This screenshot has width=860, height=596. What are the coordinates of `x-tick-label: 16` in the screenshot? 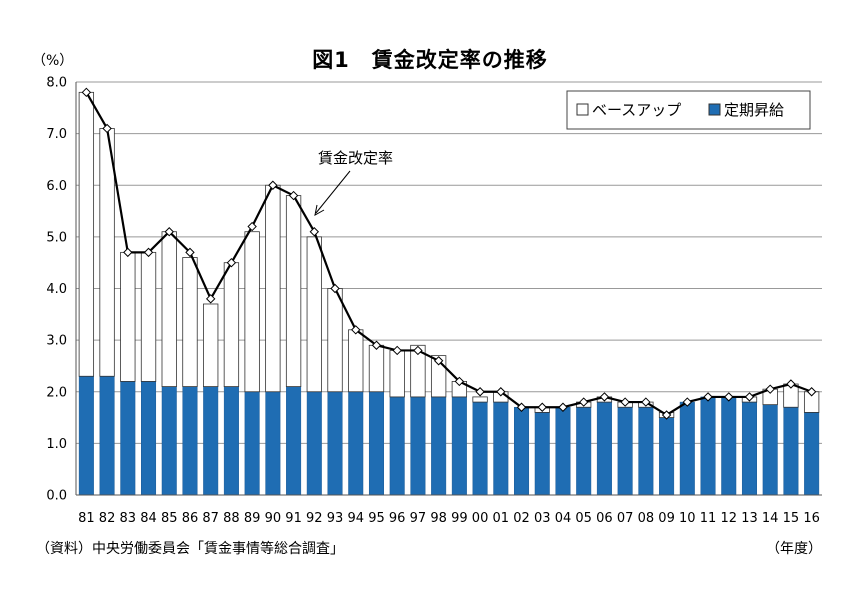 It's located at (811, 518).